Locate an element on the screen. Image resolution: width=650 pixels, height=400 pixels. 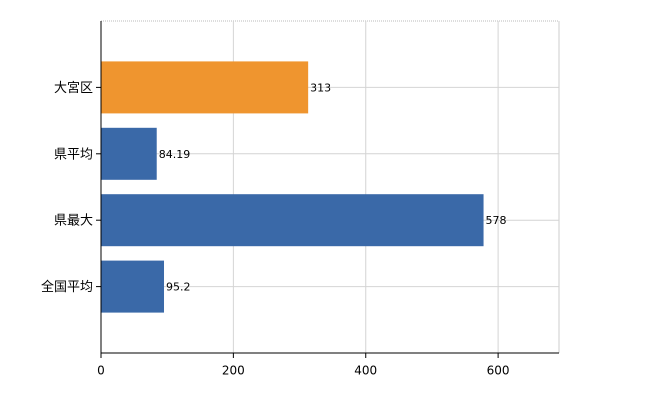
x-tick-label: 400 is located at coordinates (365, 371).